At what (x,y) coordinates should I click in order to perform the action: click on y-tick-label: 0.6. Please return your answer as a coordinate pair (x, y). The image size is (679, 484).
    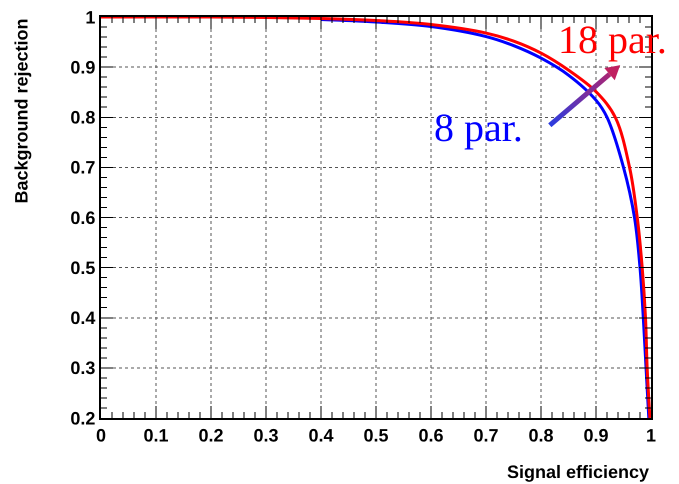
    Looking at the image, I should click on (83, 218).